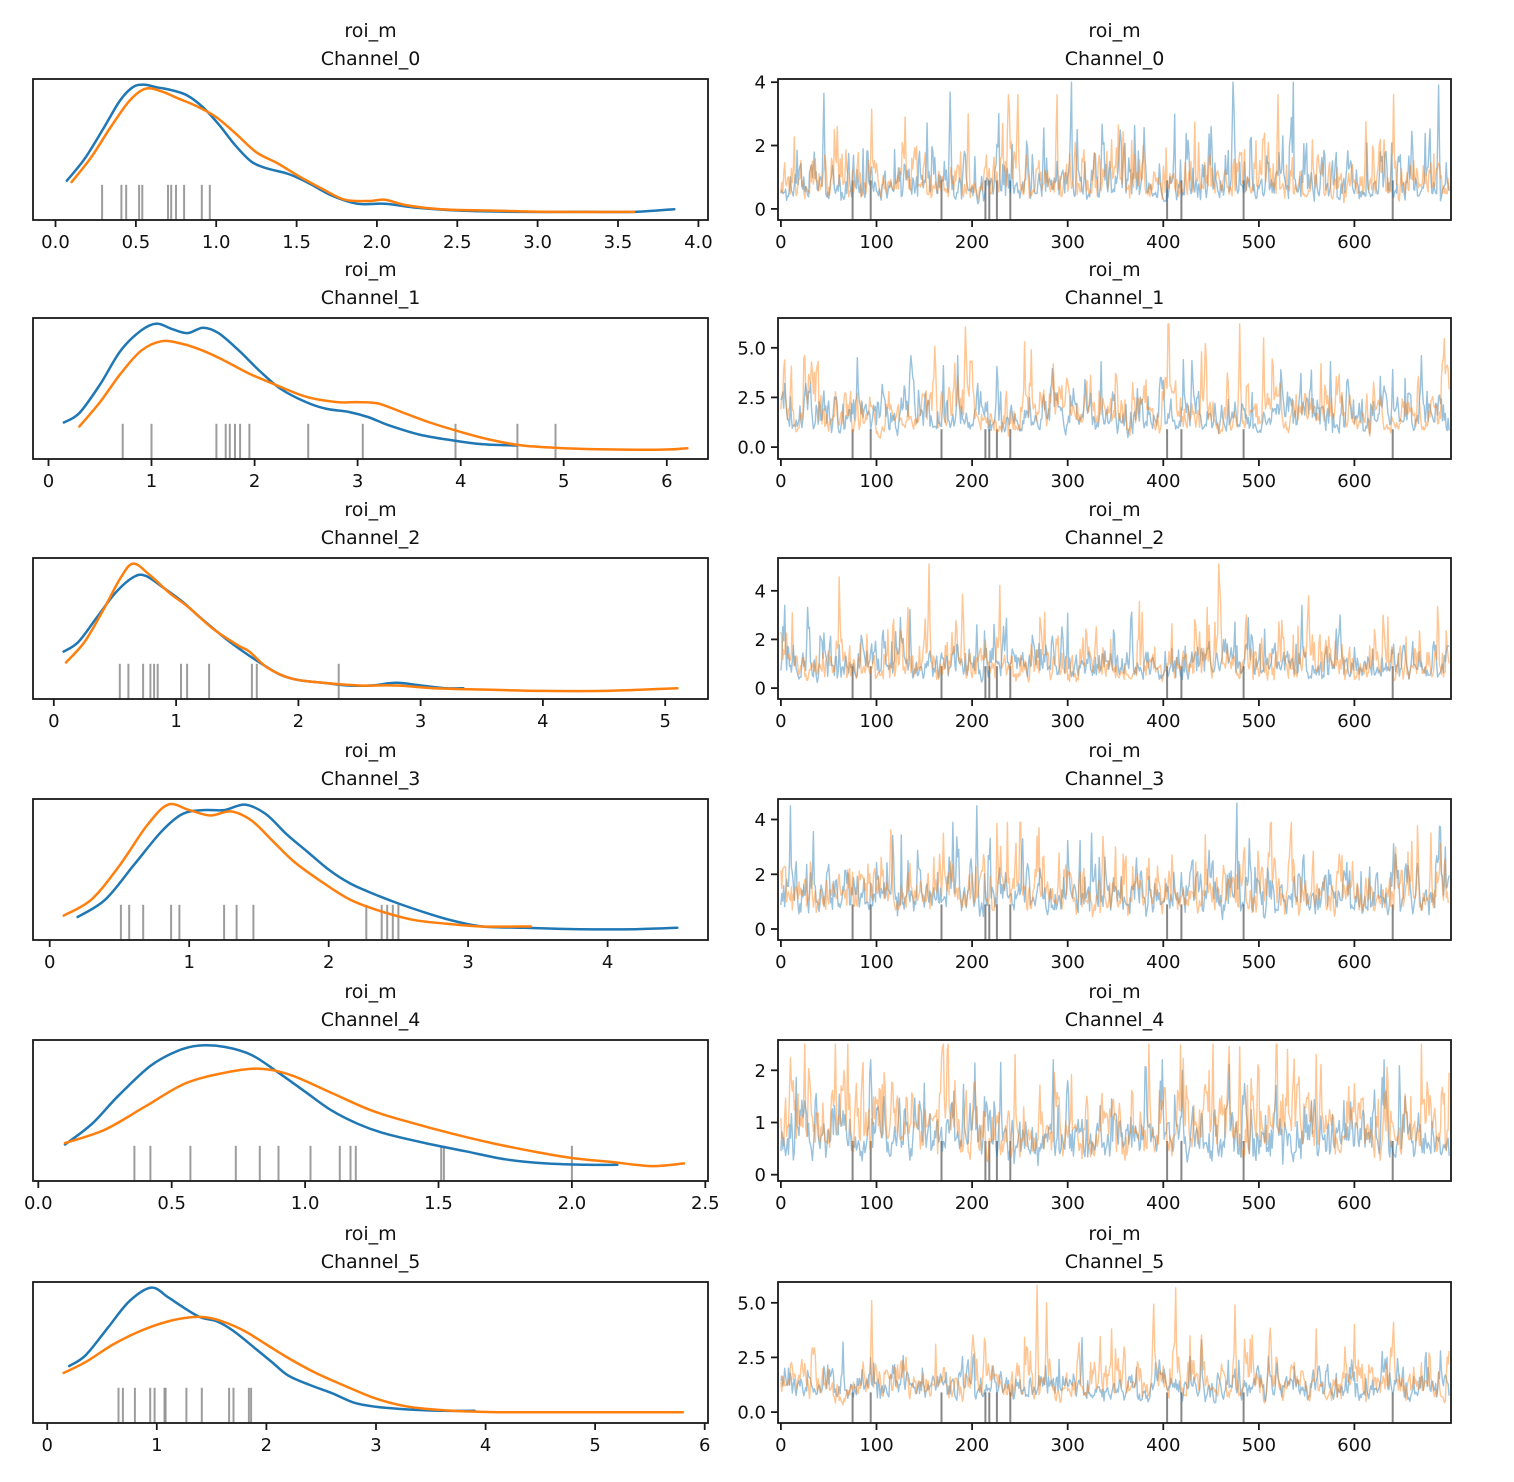 The height and width of the screenshot is (1482, 1514). I want to click on y-tick-label: 4, so click(760, 820).